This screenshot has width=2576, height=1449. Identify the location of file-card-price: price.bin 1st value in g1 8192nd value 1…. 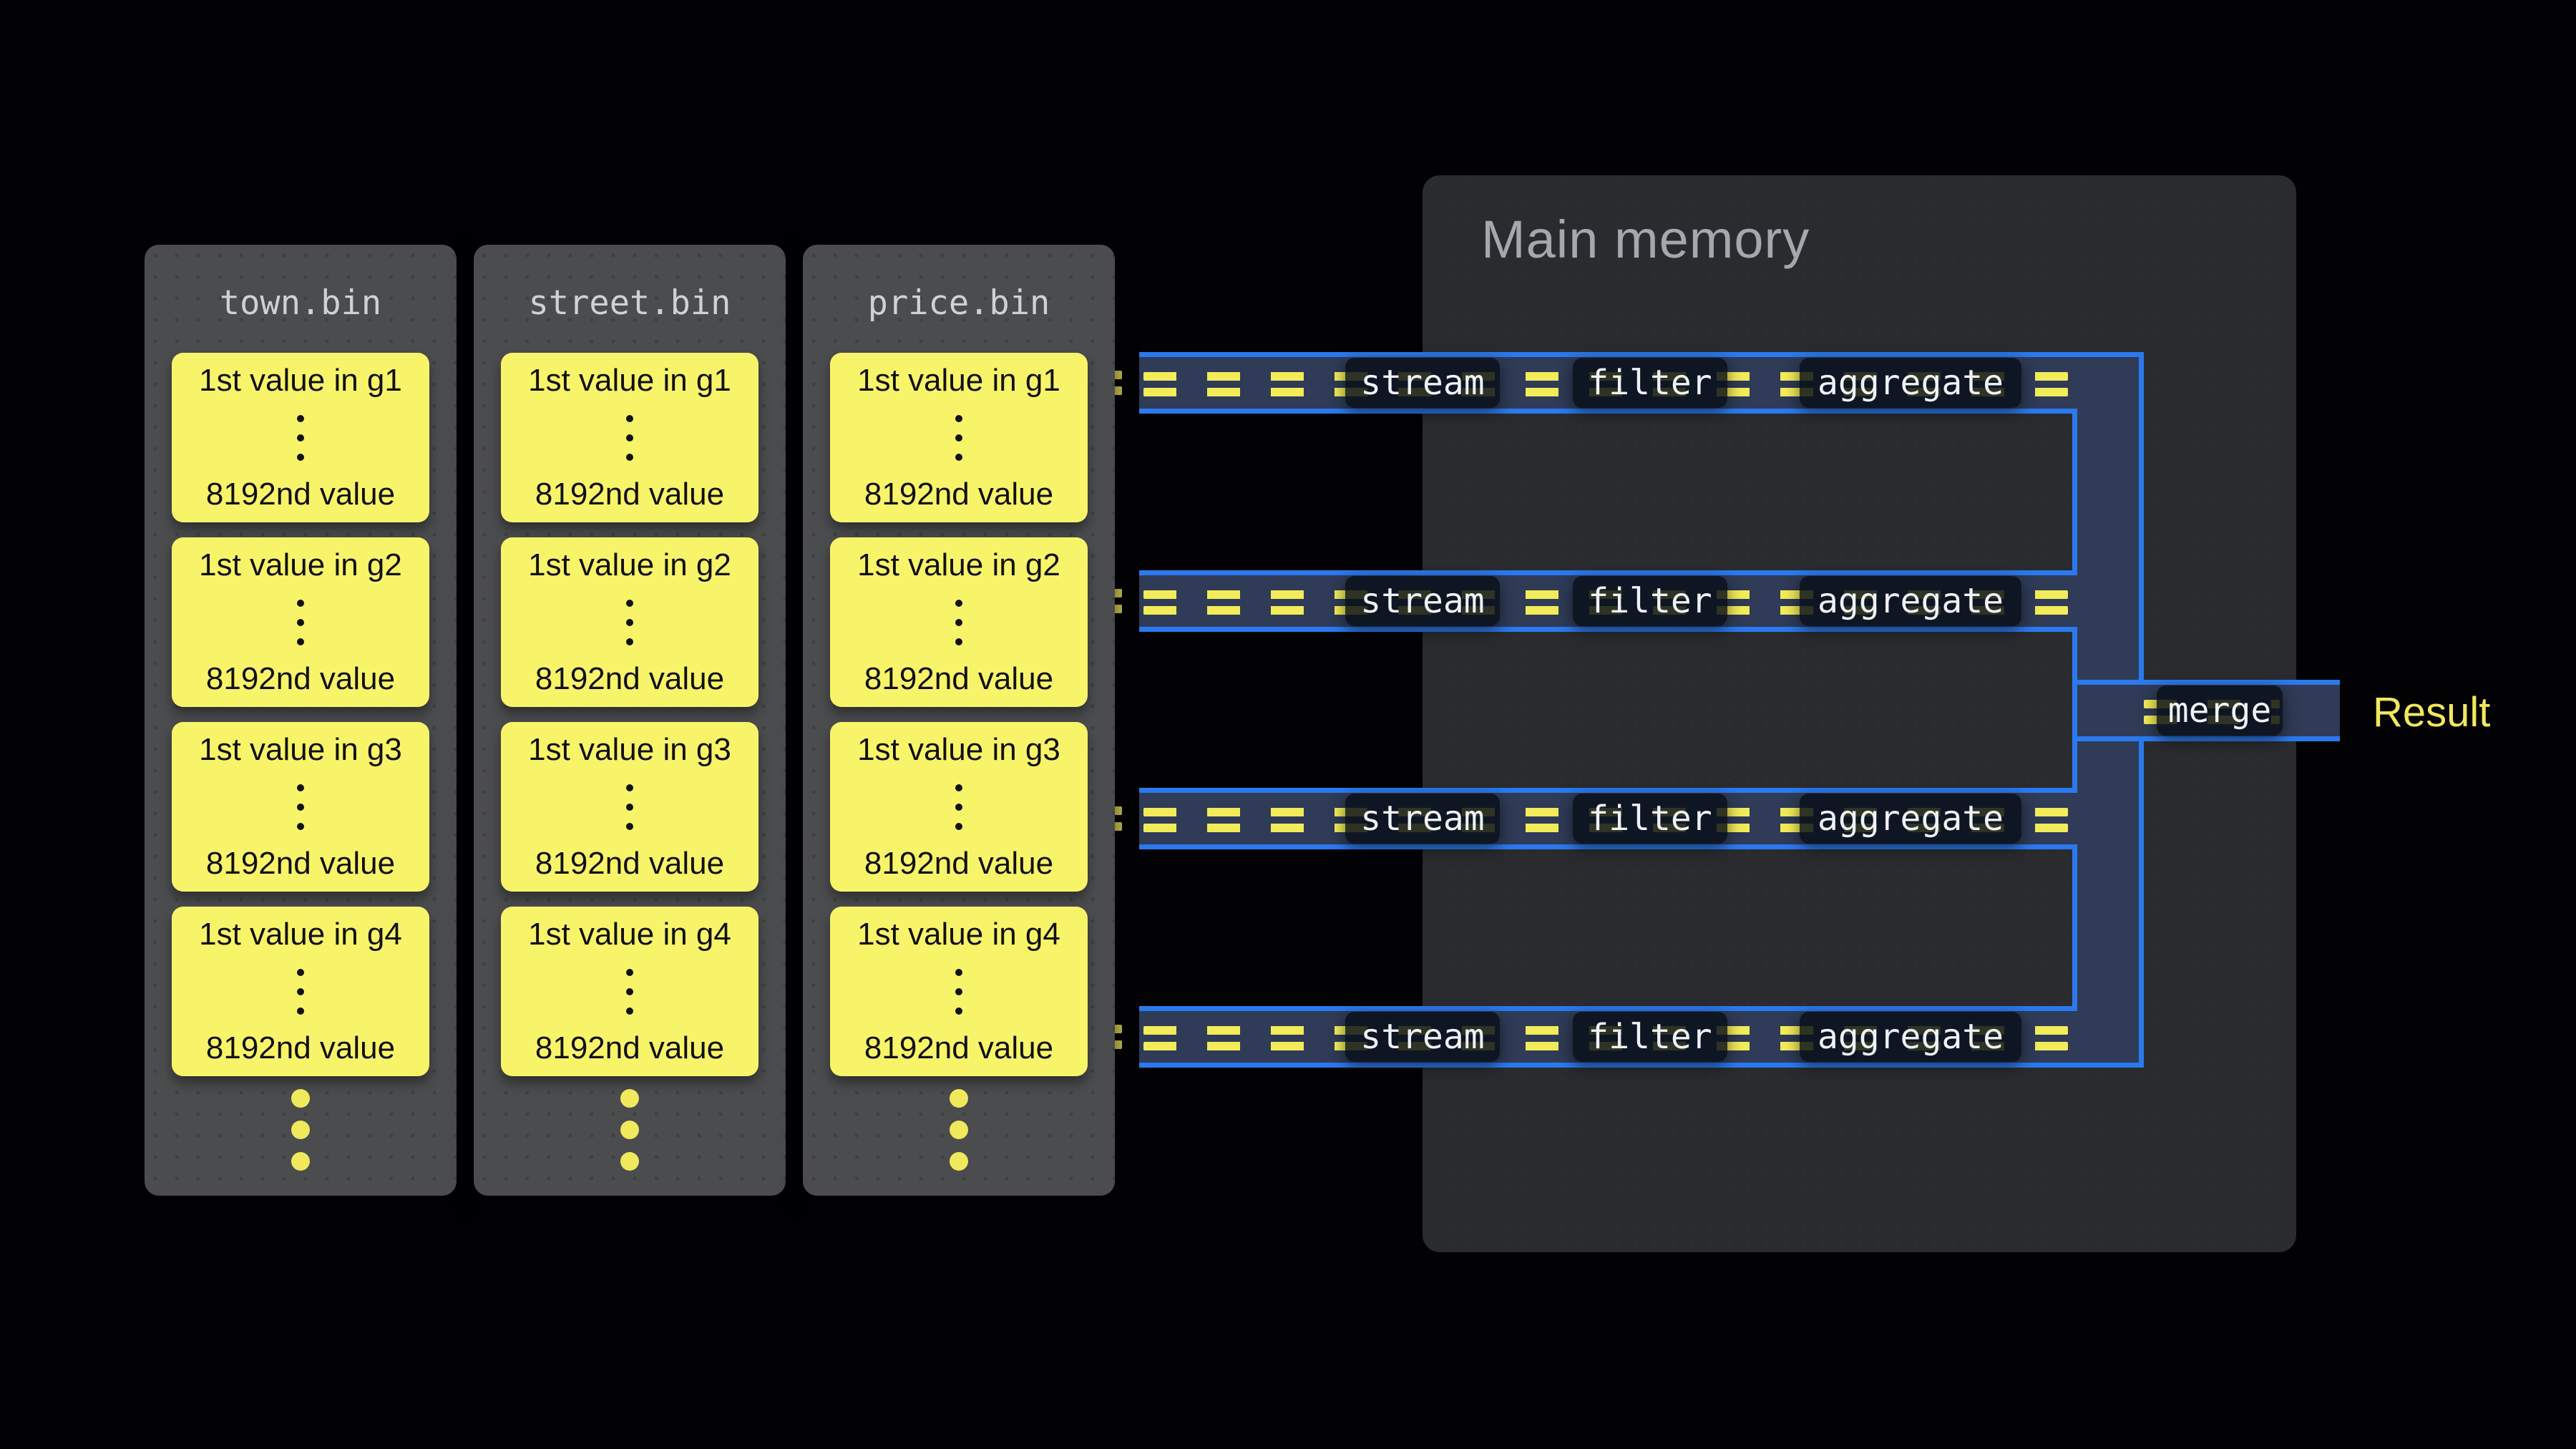
(959, 720).